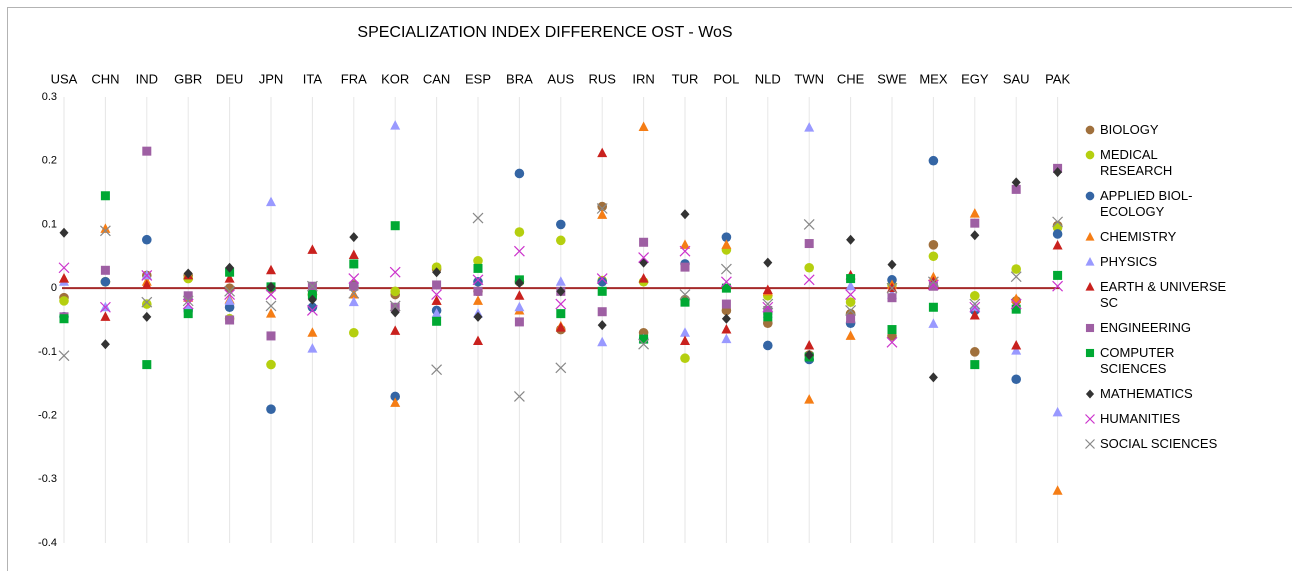  Describe the element at coordinates (1146, 327) in the screenshot. I see `legend-label: ENGINEERING` at that location.